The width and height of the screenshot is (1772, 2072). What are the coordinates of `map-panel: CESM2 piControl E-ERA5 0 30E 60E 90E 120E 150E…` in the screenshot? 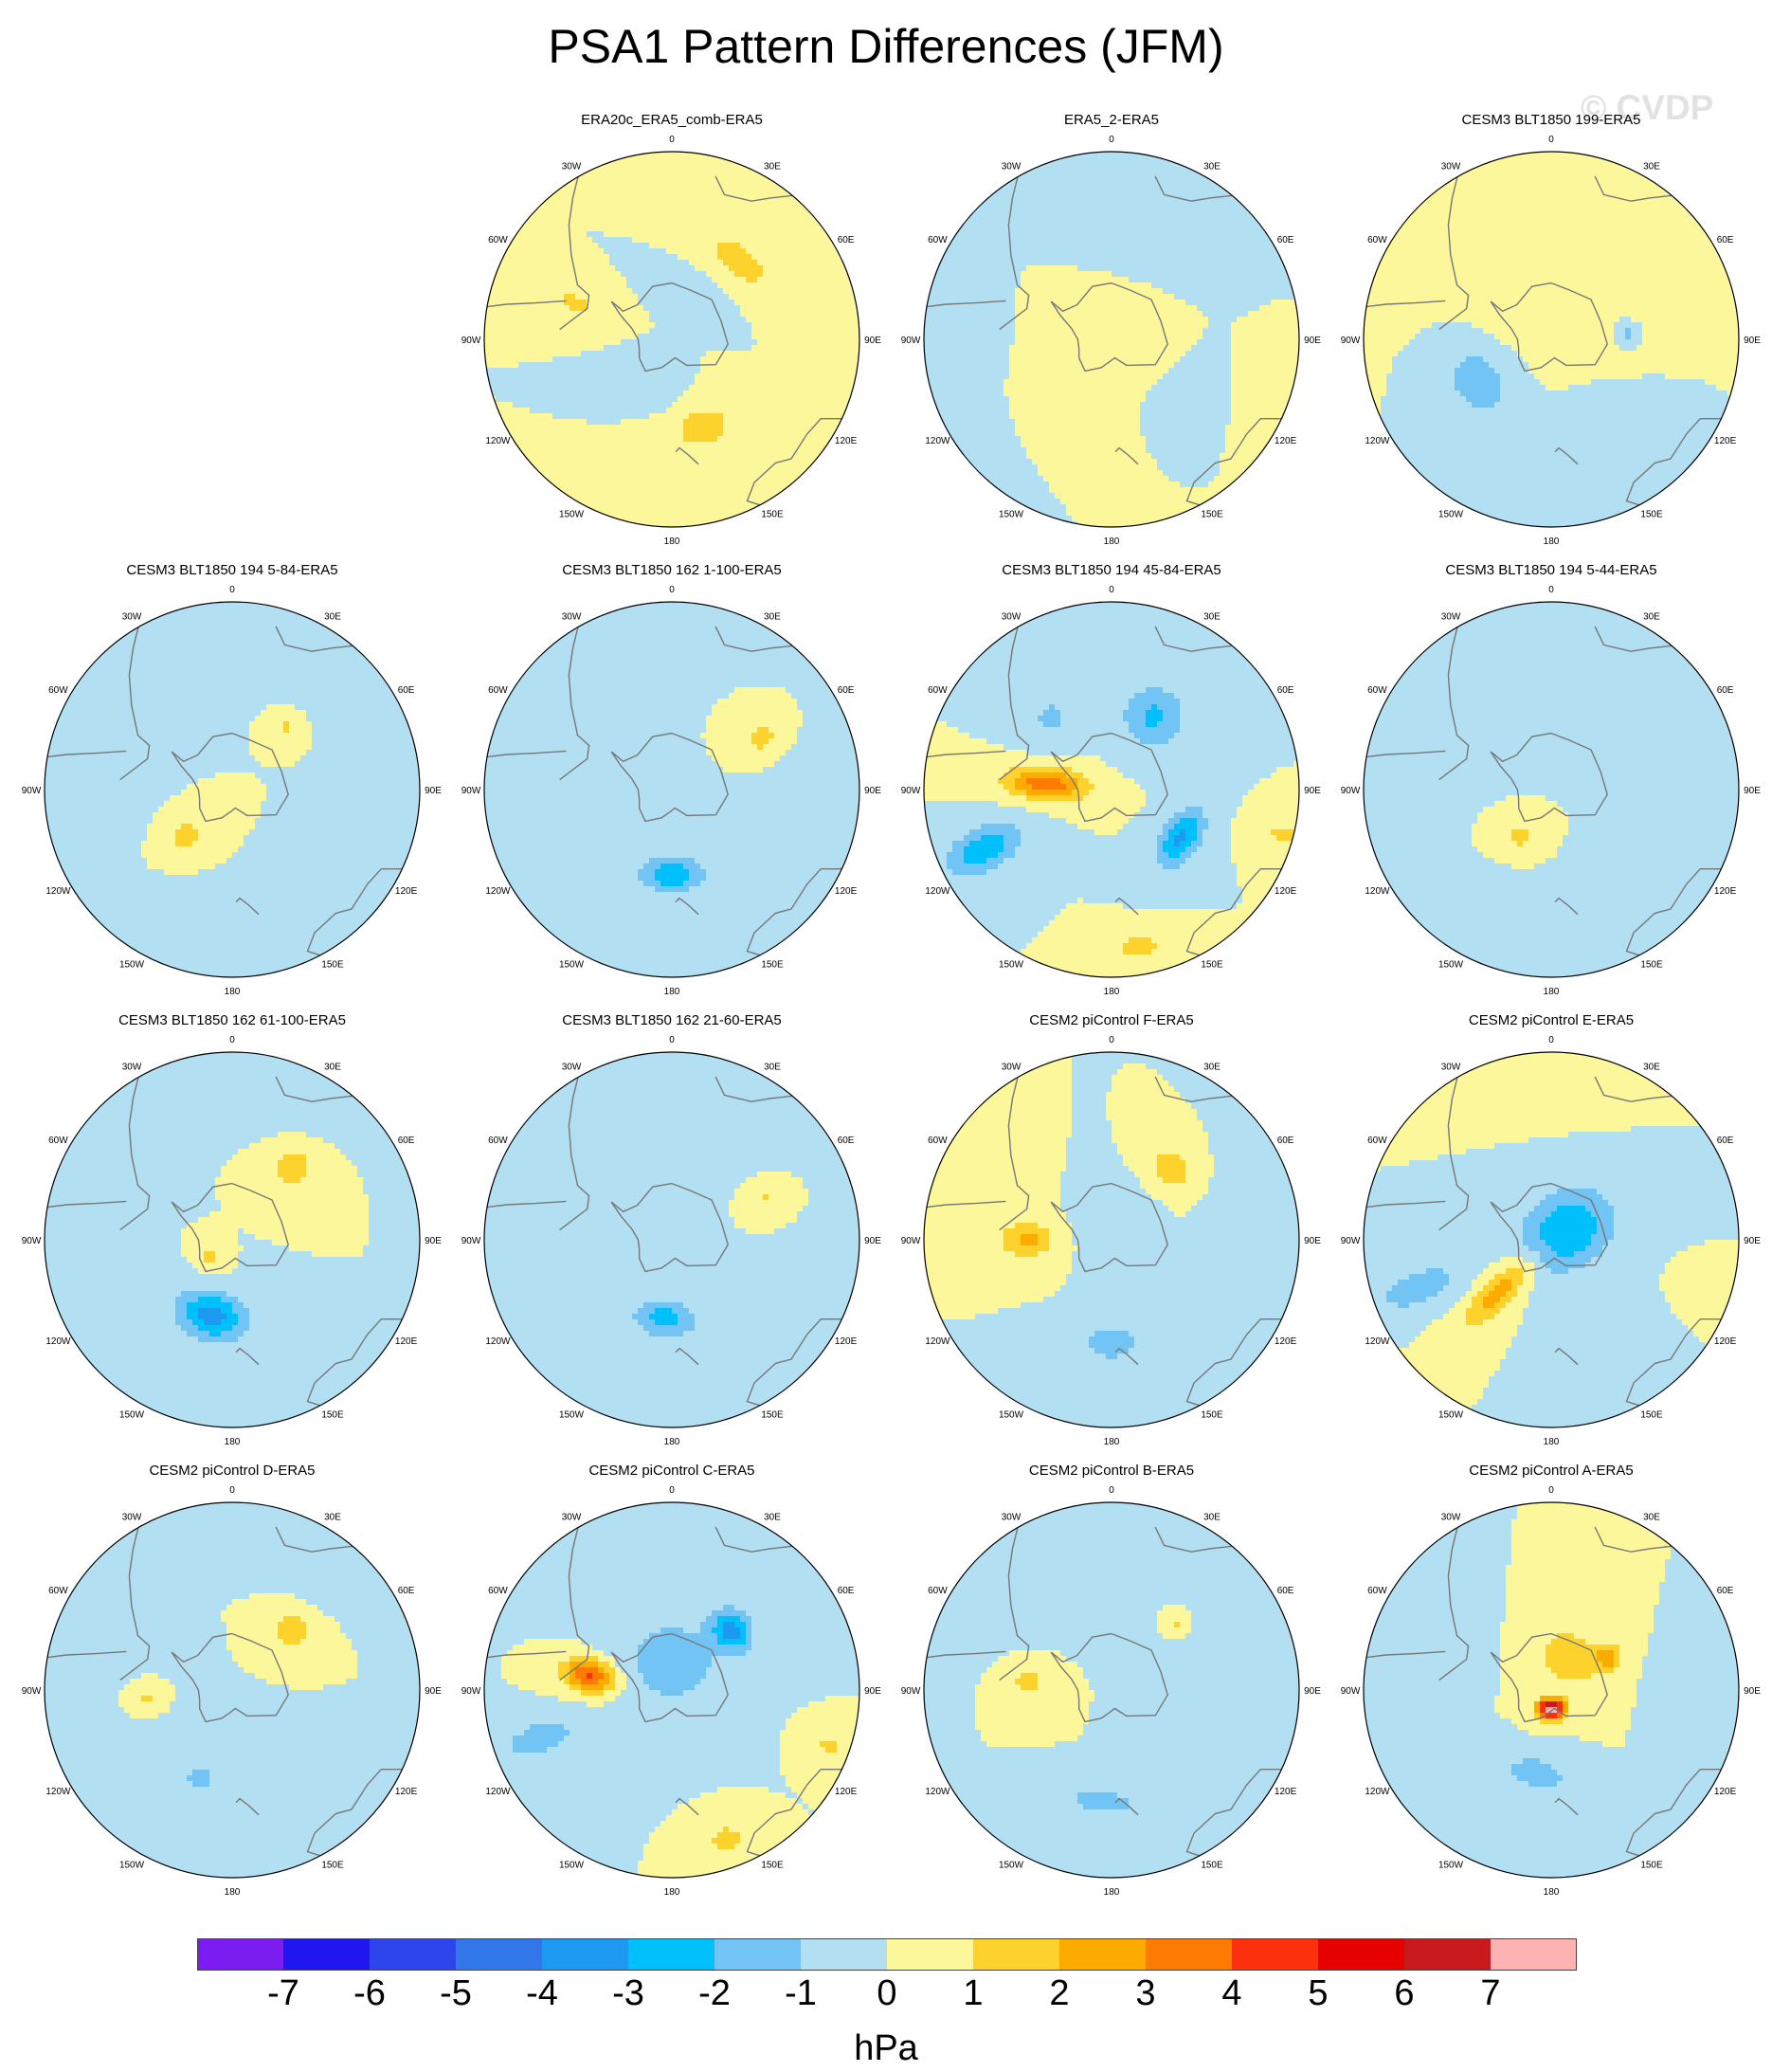 It's located at (1551, 1235).